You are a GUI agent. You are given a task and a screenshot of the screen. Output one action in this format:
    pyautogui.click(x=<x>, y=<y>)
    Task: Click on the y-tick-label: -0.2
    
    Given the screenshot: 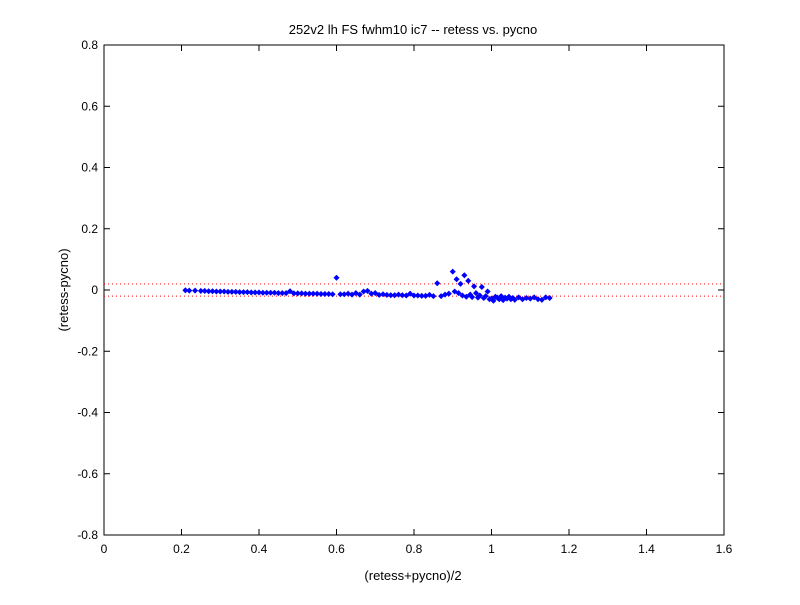 What is the action you would take?
    pyautogui.click(x=87, y=351)
    